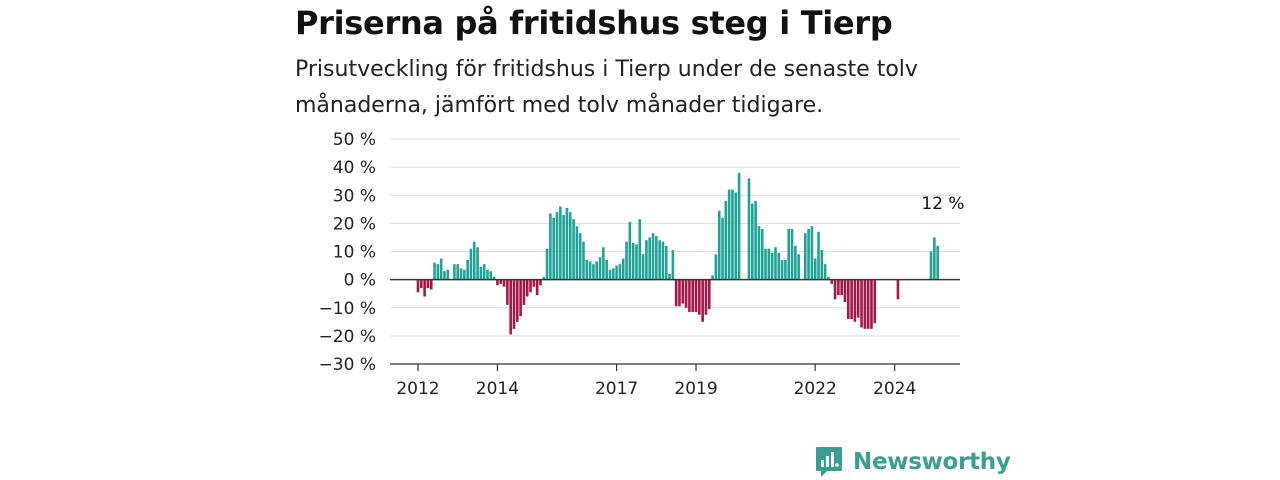  What do you see at coordinates (656, 381) in the screenshot?
I see `x-axis-ticks: 2012 2014 2017 2019 2022 2024` at bounding box center [656, 381].